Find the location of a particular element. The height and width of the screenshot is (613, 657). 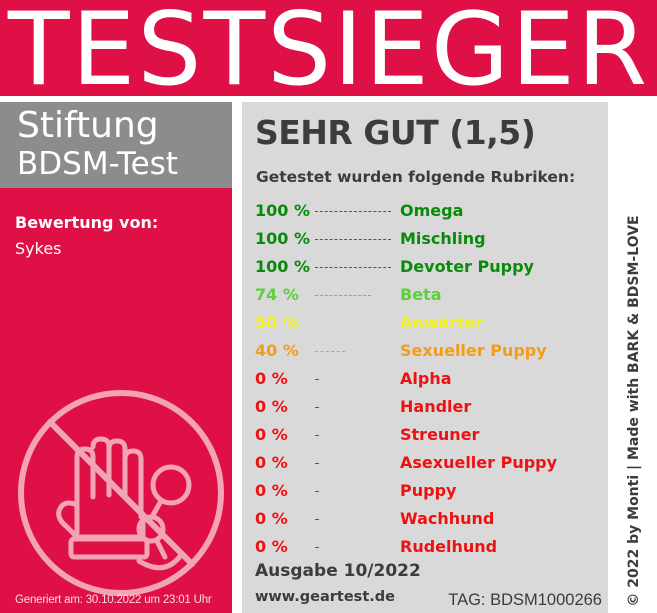

result-category: Rudelhund is located at coordinates (449, 546).